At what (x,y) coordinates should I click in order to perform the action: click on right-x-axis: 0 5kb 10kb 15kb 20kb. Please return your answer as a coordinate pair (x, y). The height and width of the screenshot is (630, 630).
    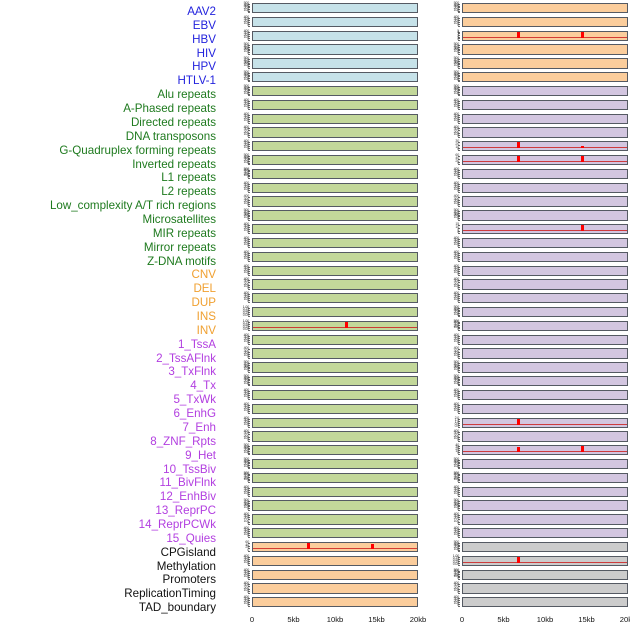
    Looking at the image, I should click on (545, 621).